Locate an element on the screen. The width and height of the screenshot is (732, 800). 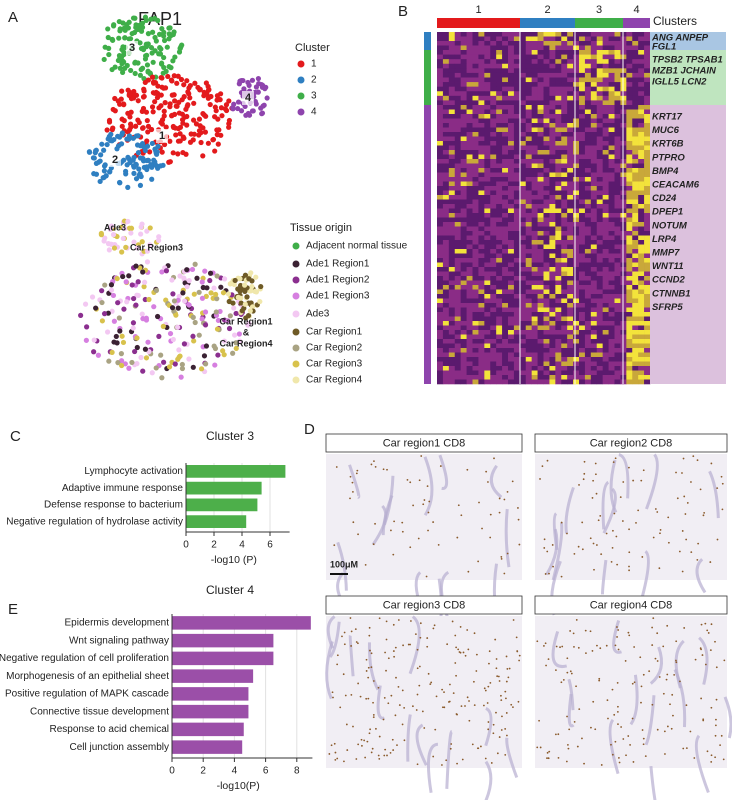
bar is located at coordinates (224, 488).